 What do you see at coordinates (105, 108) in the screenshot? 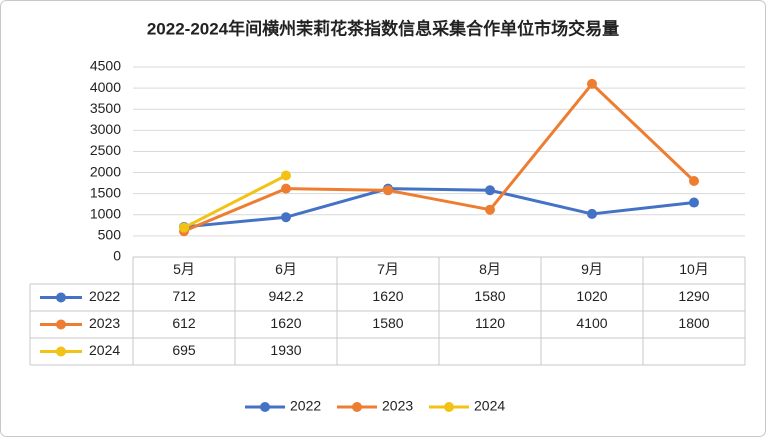
I see `y-tick-label: 3500` at bounding box center [105, 108].